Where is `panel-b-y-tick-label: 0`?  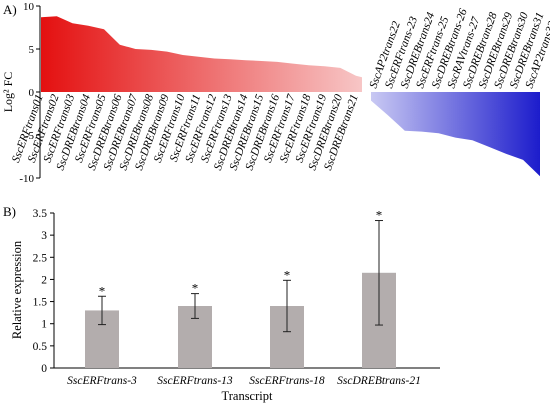
panel-b-y-tick-label: 0 is located at coordinates (44, 369).